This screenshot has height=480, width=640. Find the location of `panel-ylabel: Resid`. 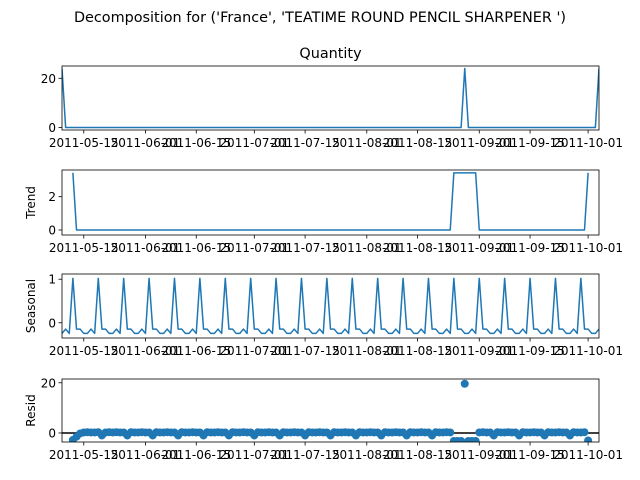

panel-ylabel: Resid is located at coordinates (31, 410).